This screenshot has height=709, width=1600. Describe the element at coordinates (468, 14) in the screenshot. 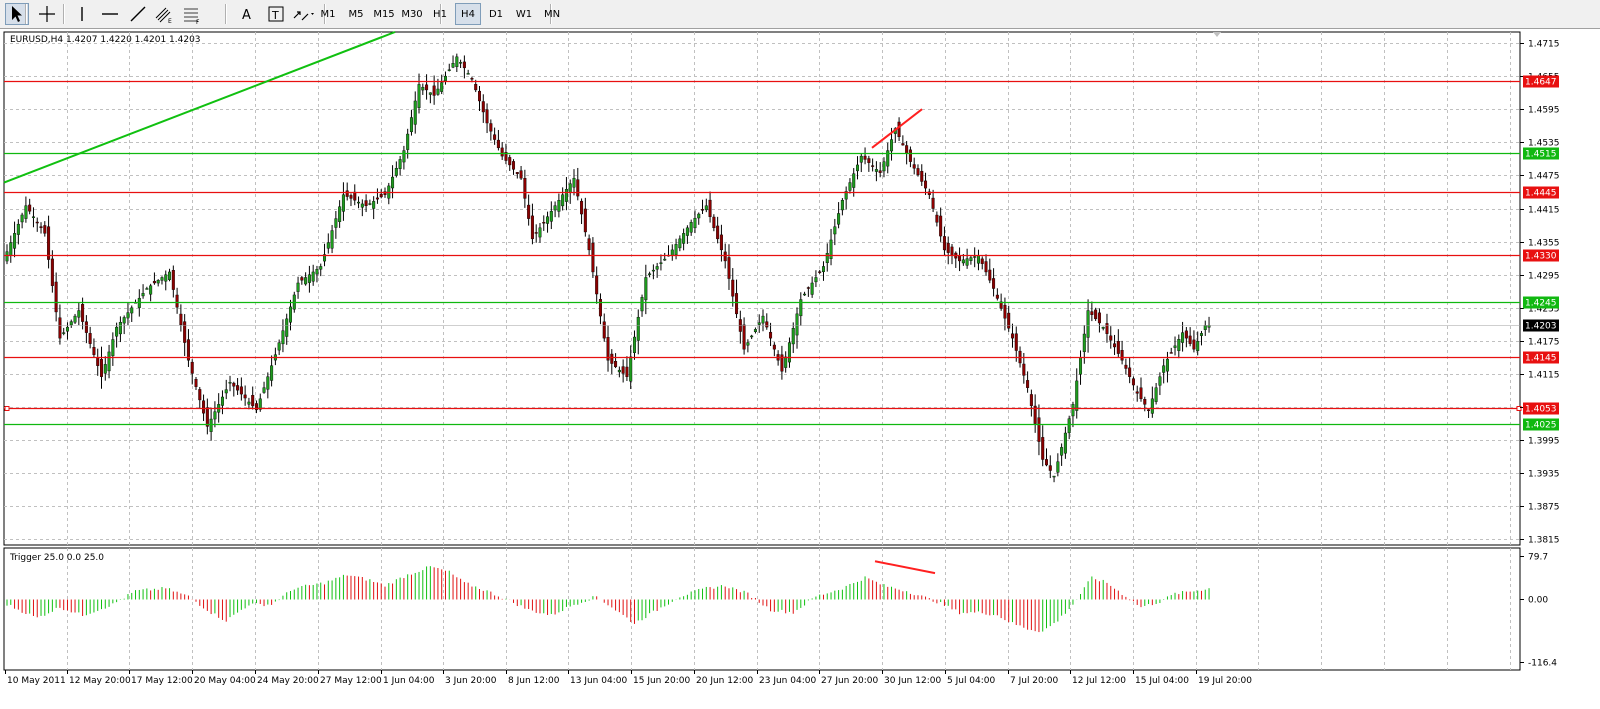

I see `timeframe-h4-button: H4` at that location.